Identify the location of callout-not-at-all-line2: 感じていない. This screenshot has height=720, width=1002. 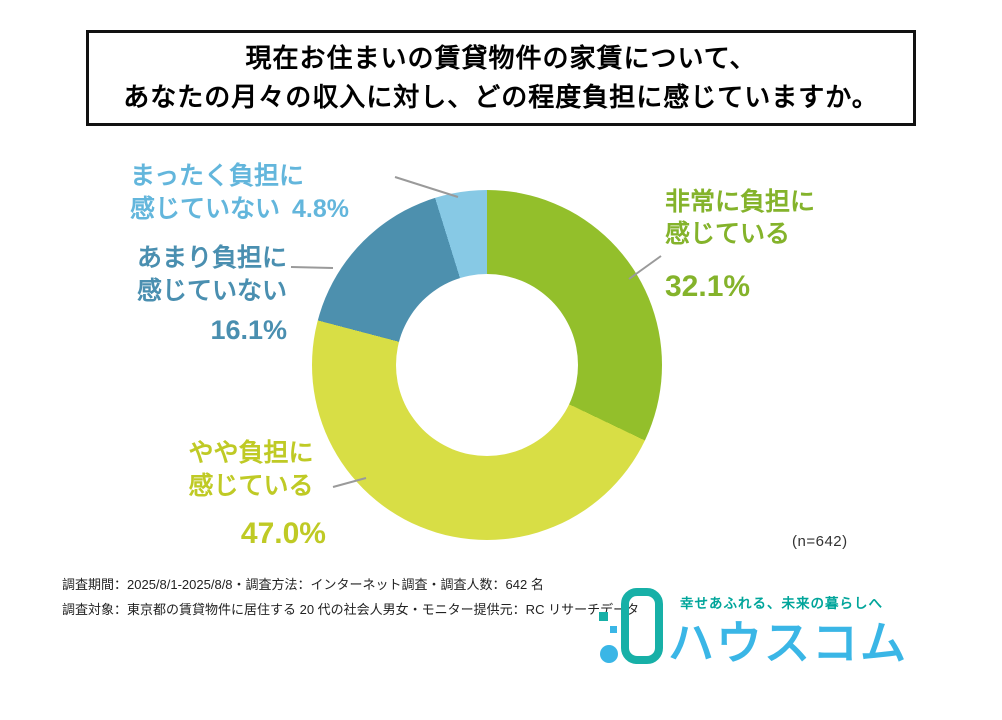
(205, 209).